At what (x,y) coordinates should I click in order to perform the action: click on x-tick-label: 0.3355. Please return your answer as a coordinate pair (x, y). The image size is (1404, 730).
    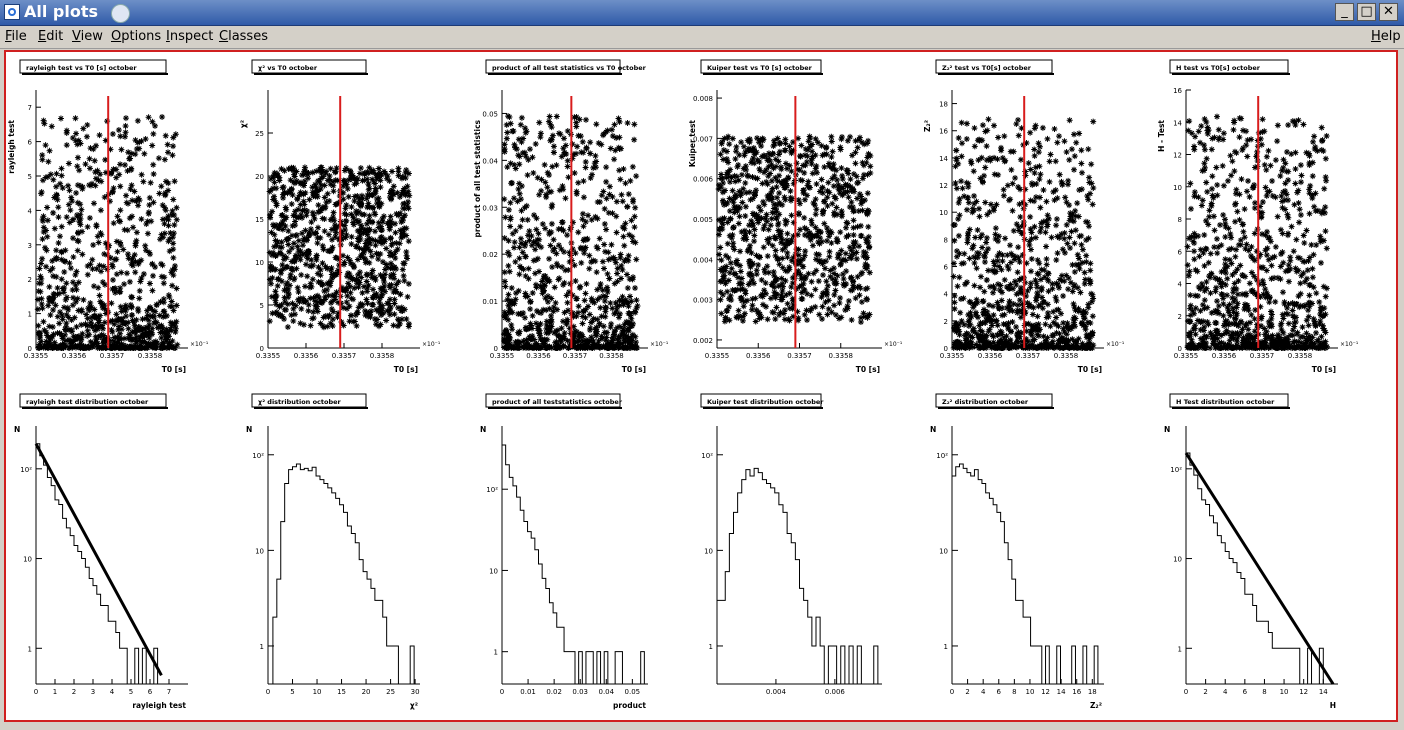
    Looking at the image, I should click on (717, 356).